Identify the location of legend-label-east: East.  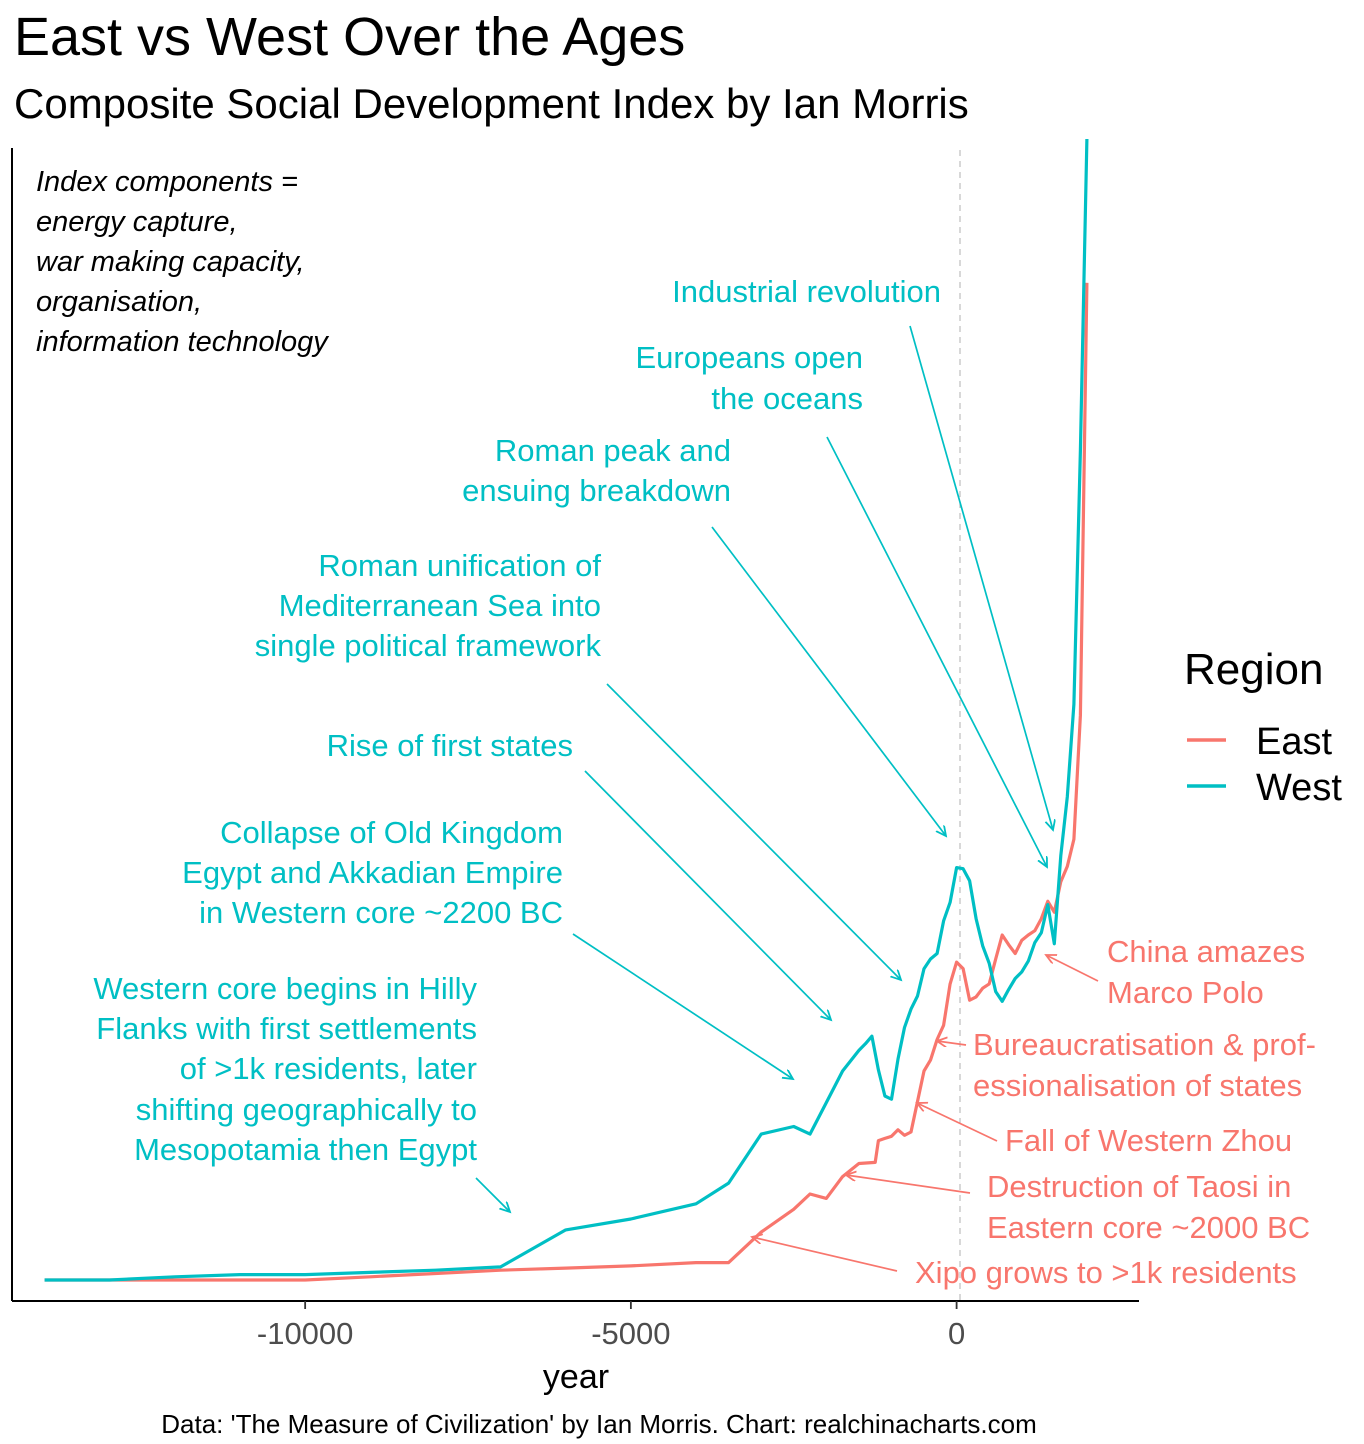
(1294, 742).